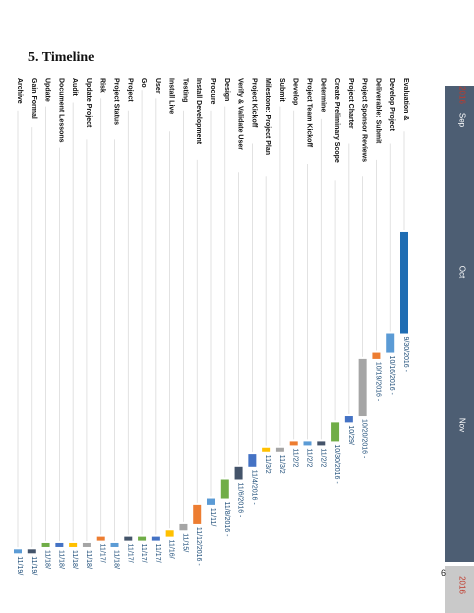 This screenshot has width=474, height=613. Describe the element at coordinates (33, 98) in the screenshot. I see `task-label: Gain Formal` at that location.